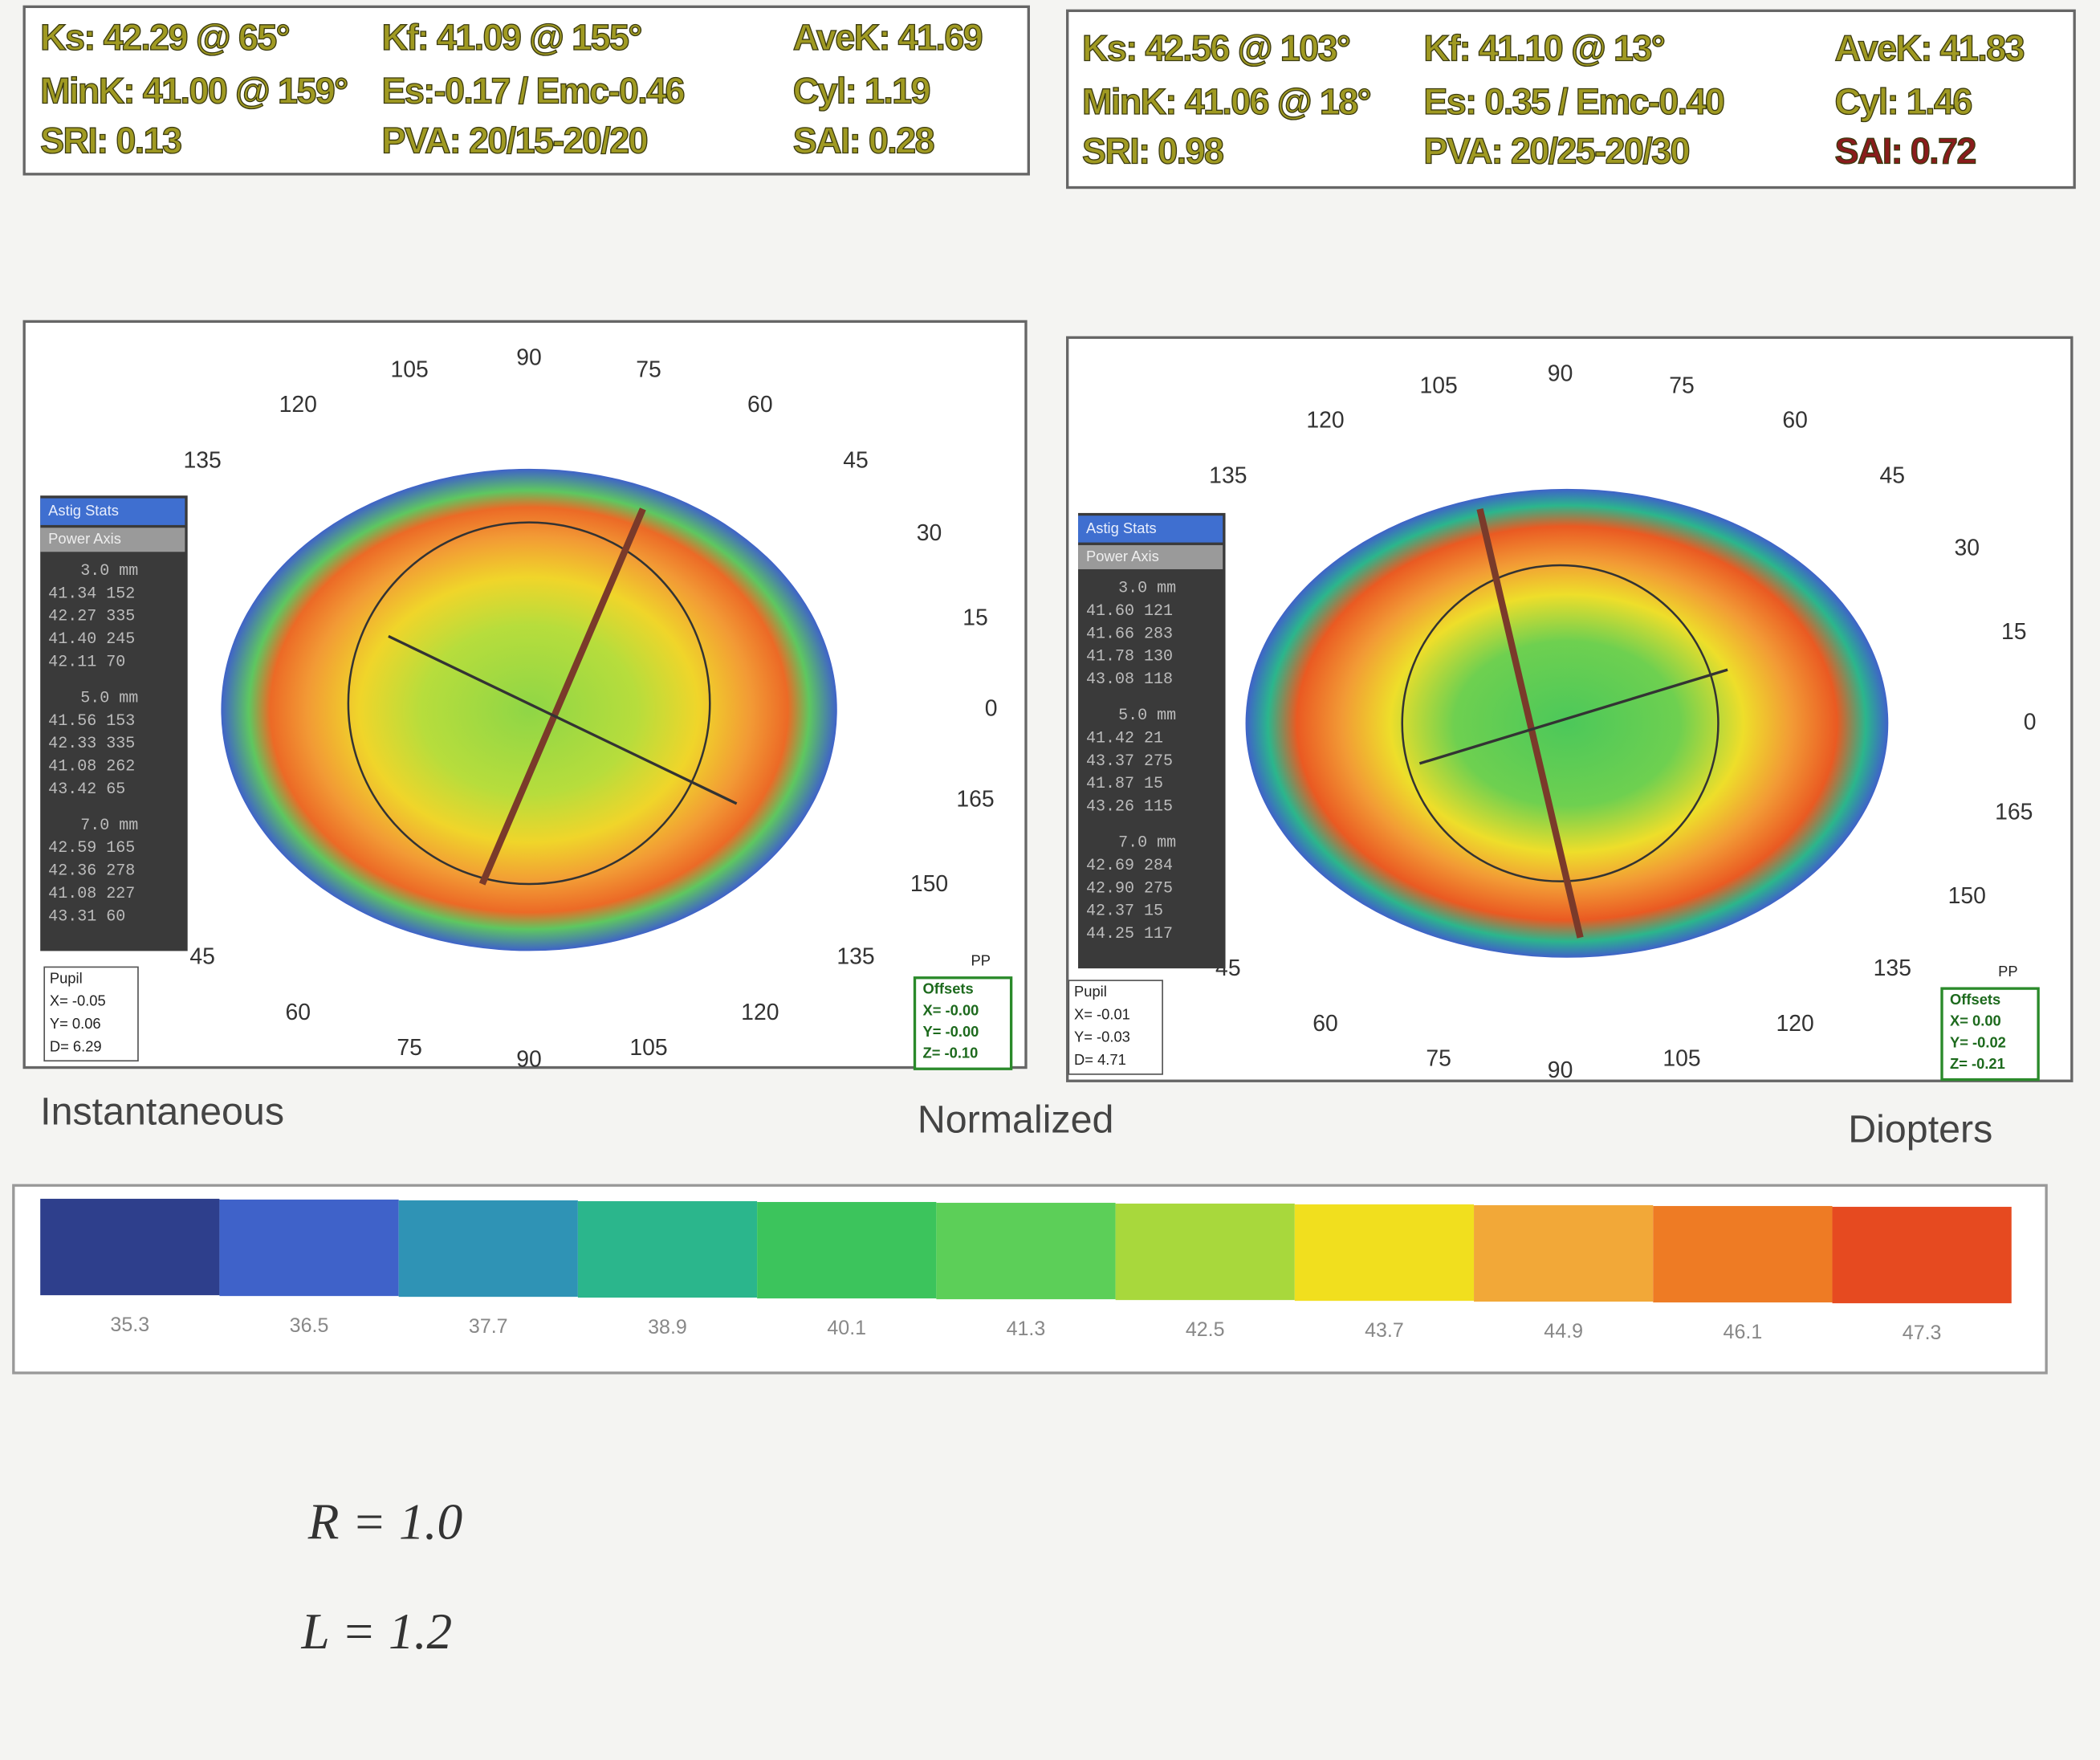  I want to click on table-row: 44.25 117, so click(1129, 934).